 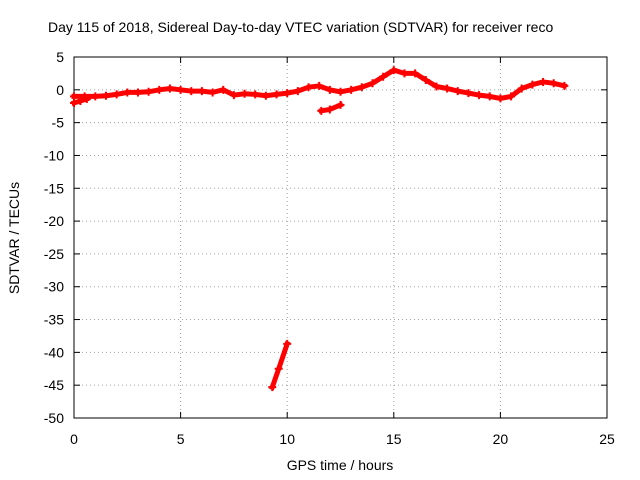 What do you see at coordinates (54, 320) in the screenshot?
I see `y-tick-label: -35` at bounding box center [54, 320].